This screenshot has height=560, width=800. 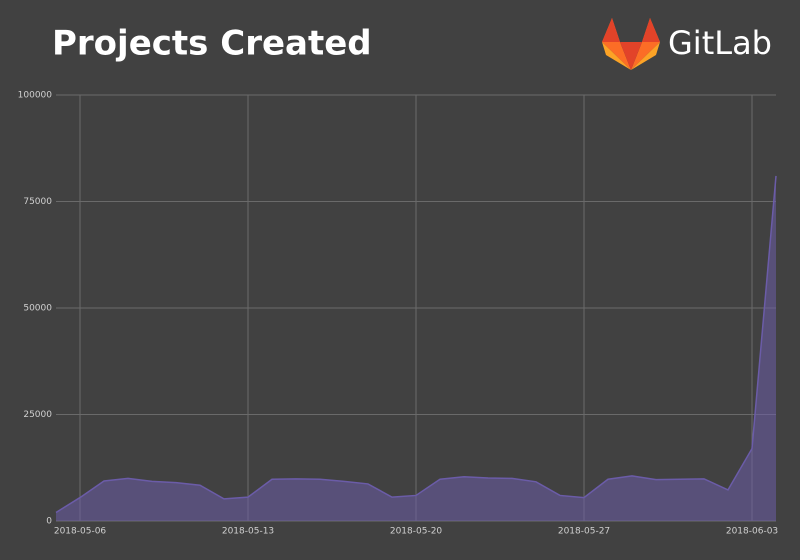 I want to click on y-tick-label: 0, so click(x=49, y=522).